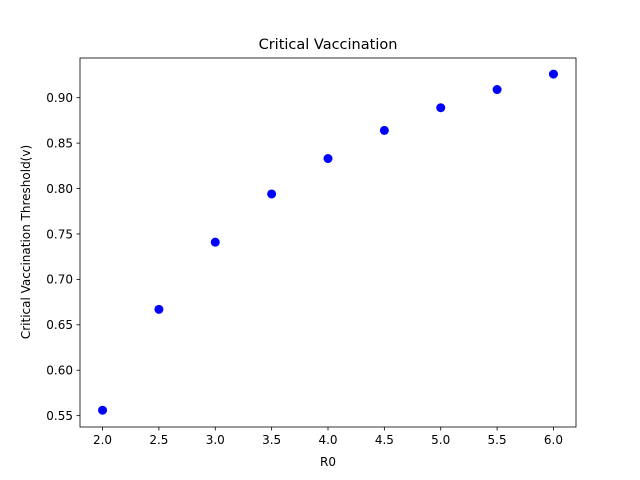 This screenshot has width=640, height=480. What do you see at coordinates (59, 143) in the screenshot?
I see `y-tick-label: 0.85` at bounding box center [59, 143].